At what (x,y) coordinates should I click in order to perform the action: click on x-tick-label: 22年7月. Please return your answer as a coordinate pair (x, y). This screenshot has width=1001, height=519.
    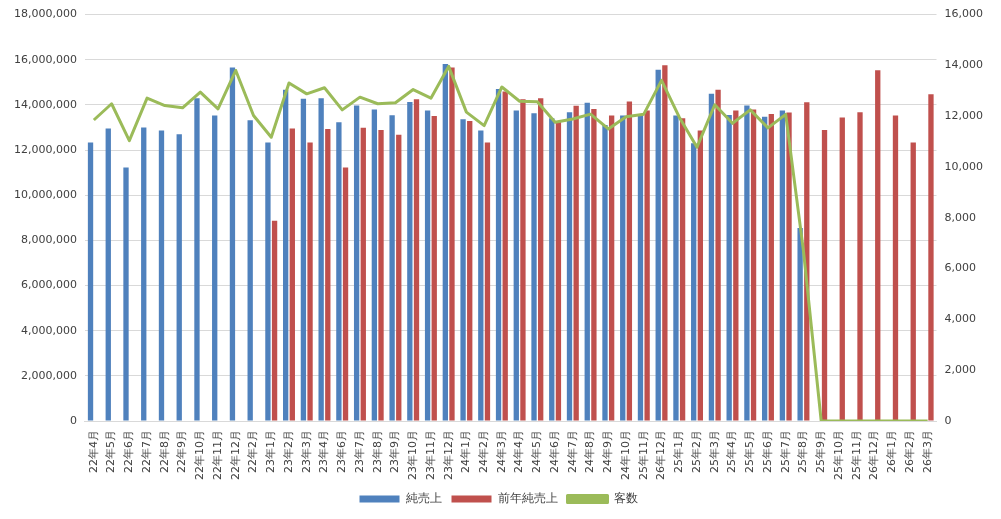
    Looking at the image, I should click on (146, 452).